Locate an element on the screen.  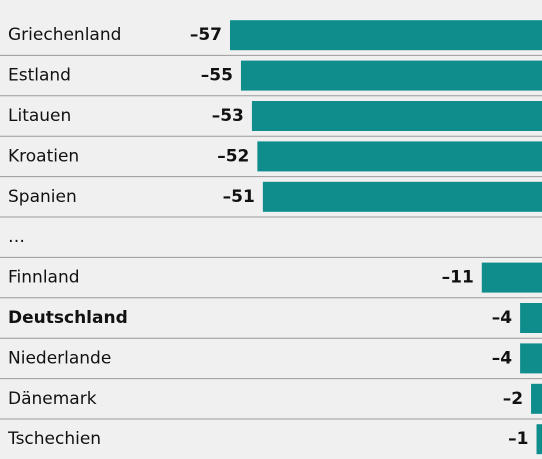
category-label: Niederlande is located at coordinates (59, 358).